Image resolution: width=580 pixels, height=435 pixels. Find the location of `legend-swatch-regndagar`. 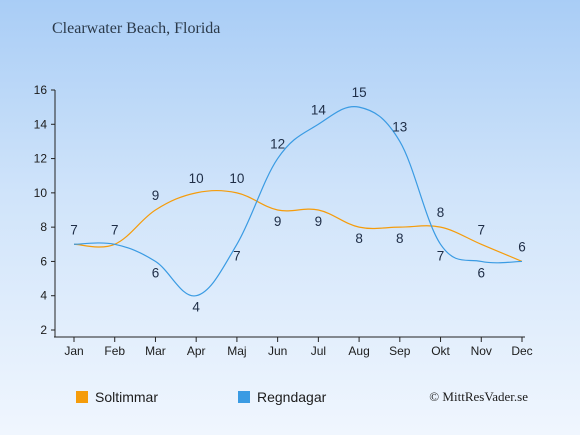

legend-swatch-regndagar is located at coordinates (244, 397).